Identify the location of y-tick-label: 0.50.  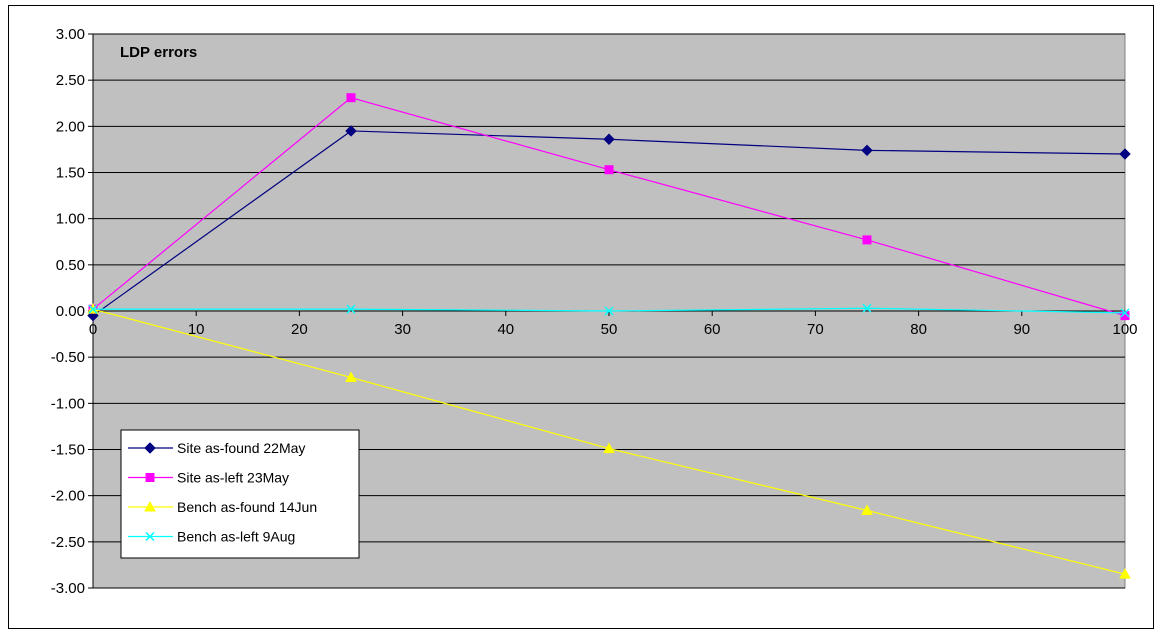
(70, 265).